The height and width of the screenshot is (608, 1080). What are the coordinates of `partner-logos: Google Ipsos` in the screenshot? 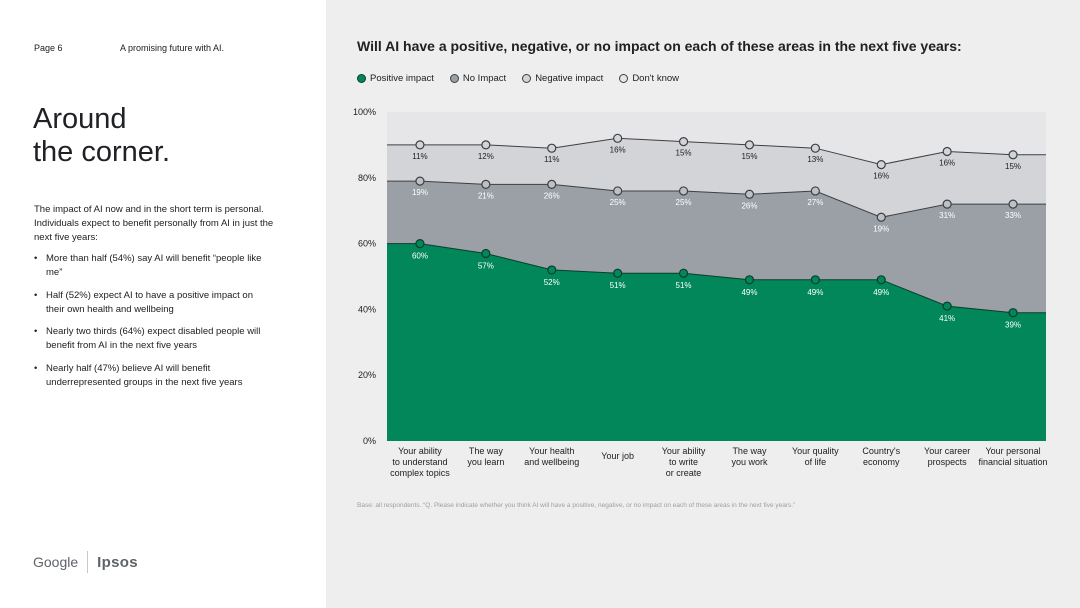 It's located at (85, 562).